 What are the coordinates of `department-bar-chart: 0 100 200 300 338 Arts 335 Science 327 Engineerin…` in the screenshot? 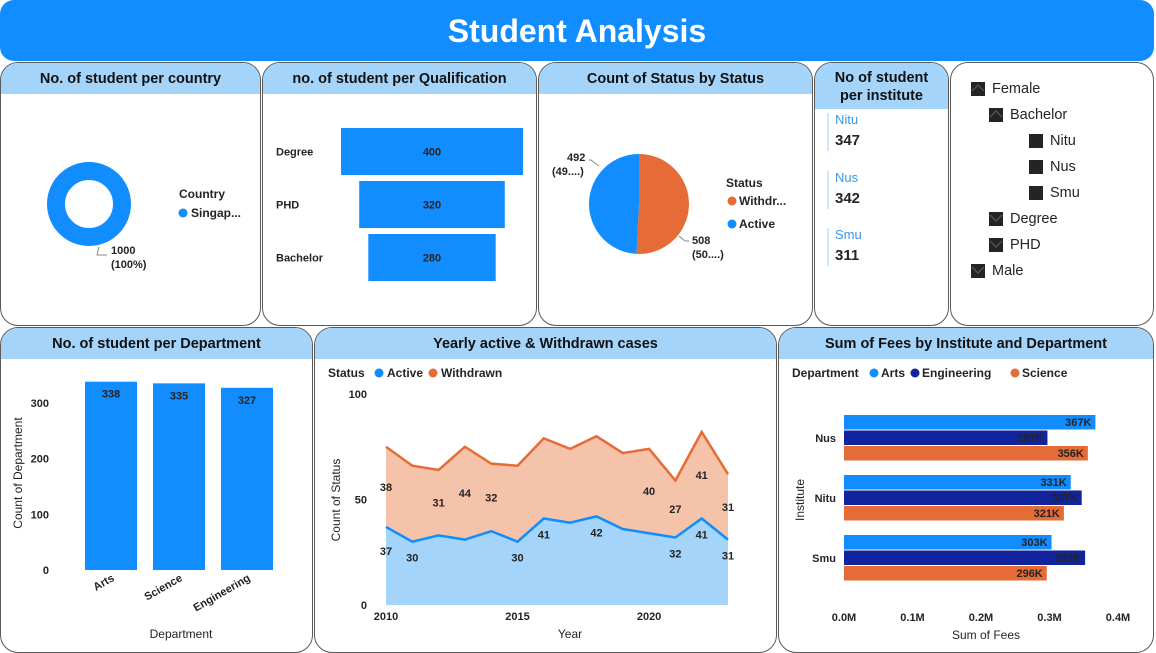 It's located at (157, 490).